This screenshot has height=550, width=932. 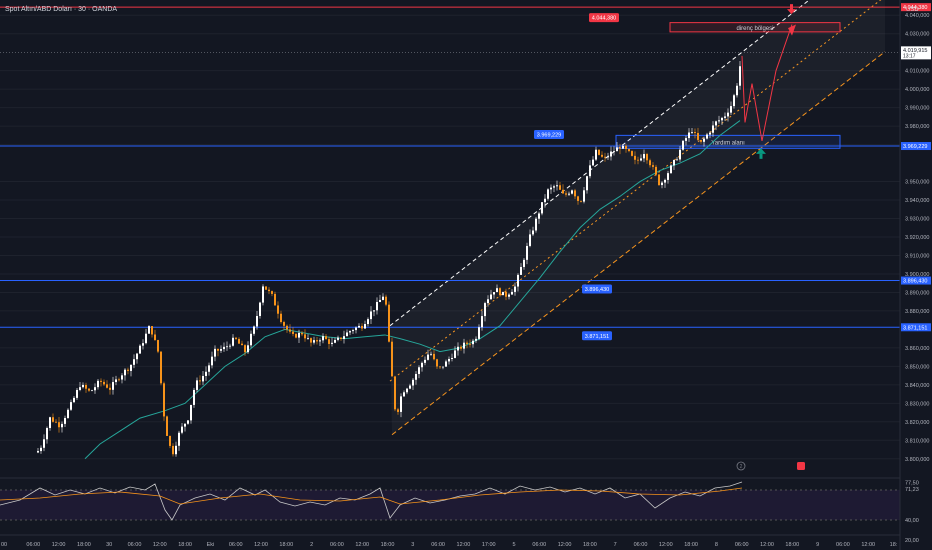 I want to click on price-tick-label: 3.820,000, so click(x=917, y=423).